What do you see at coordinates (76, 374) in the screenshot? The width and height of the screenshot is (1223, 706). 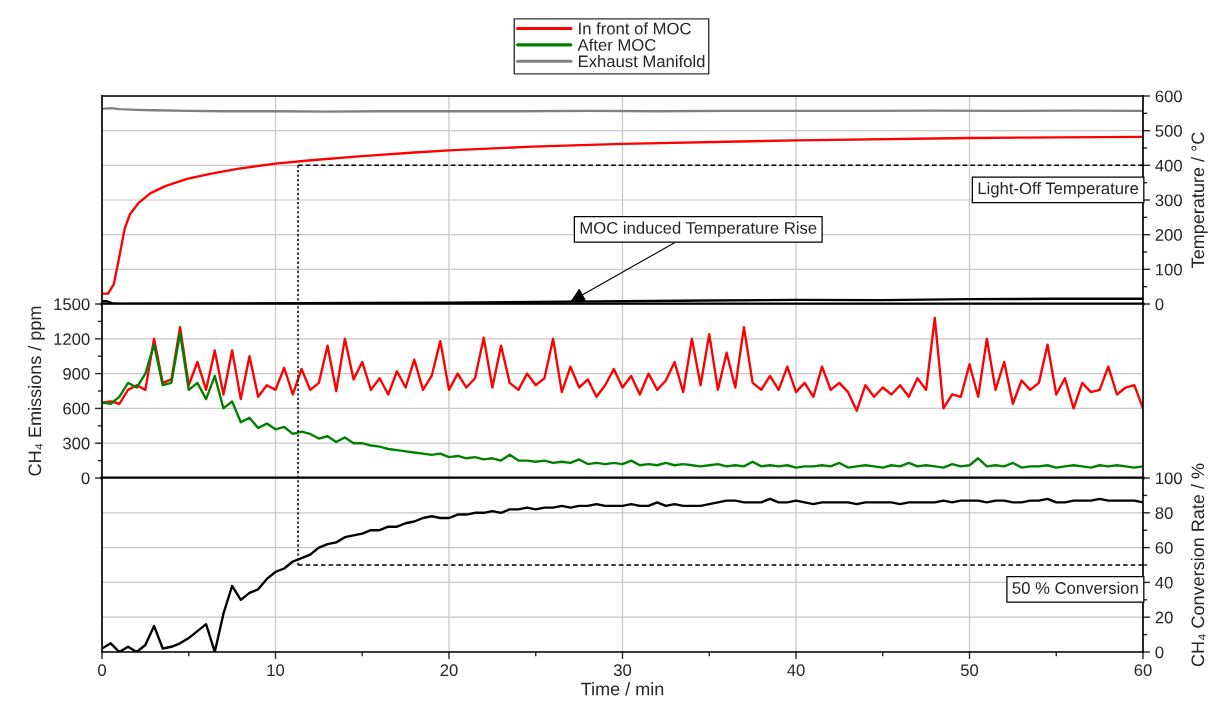 I see `y-tick-label: 900` at bounding box center [76, 374].